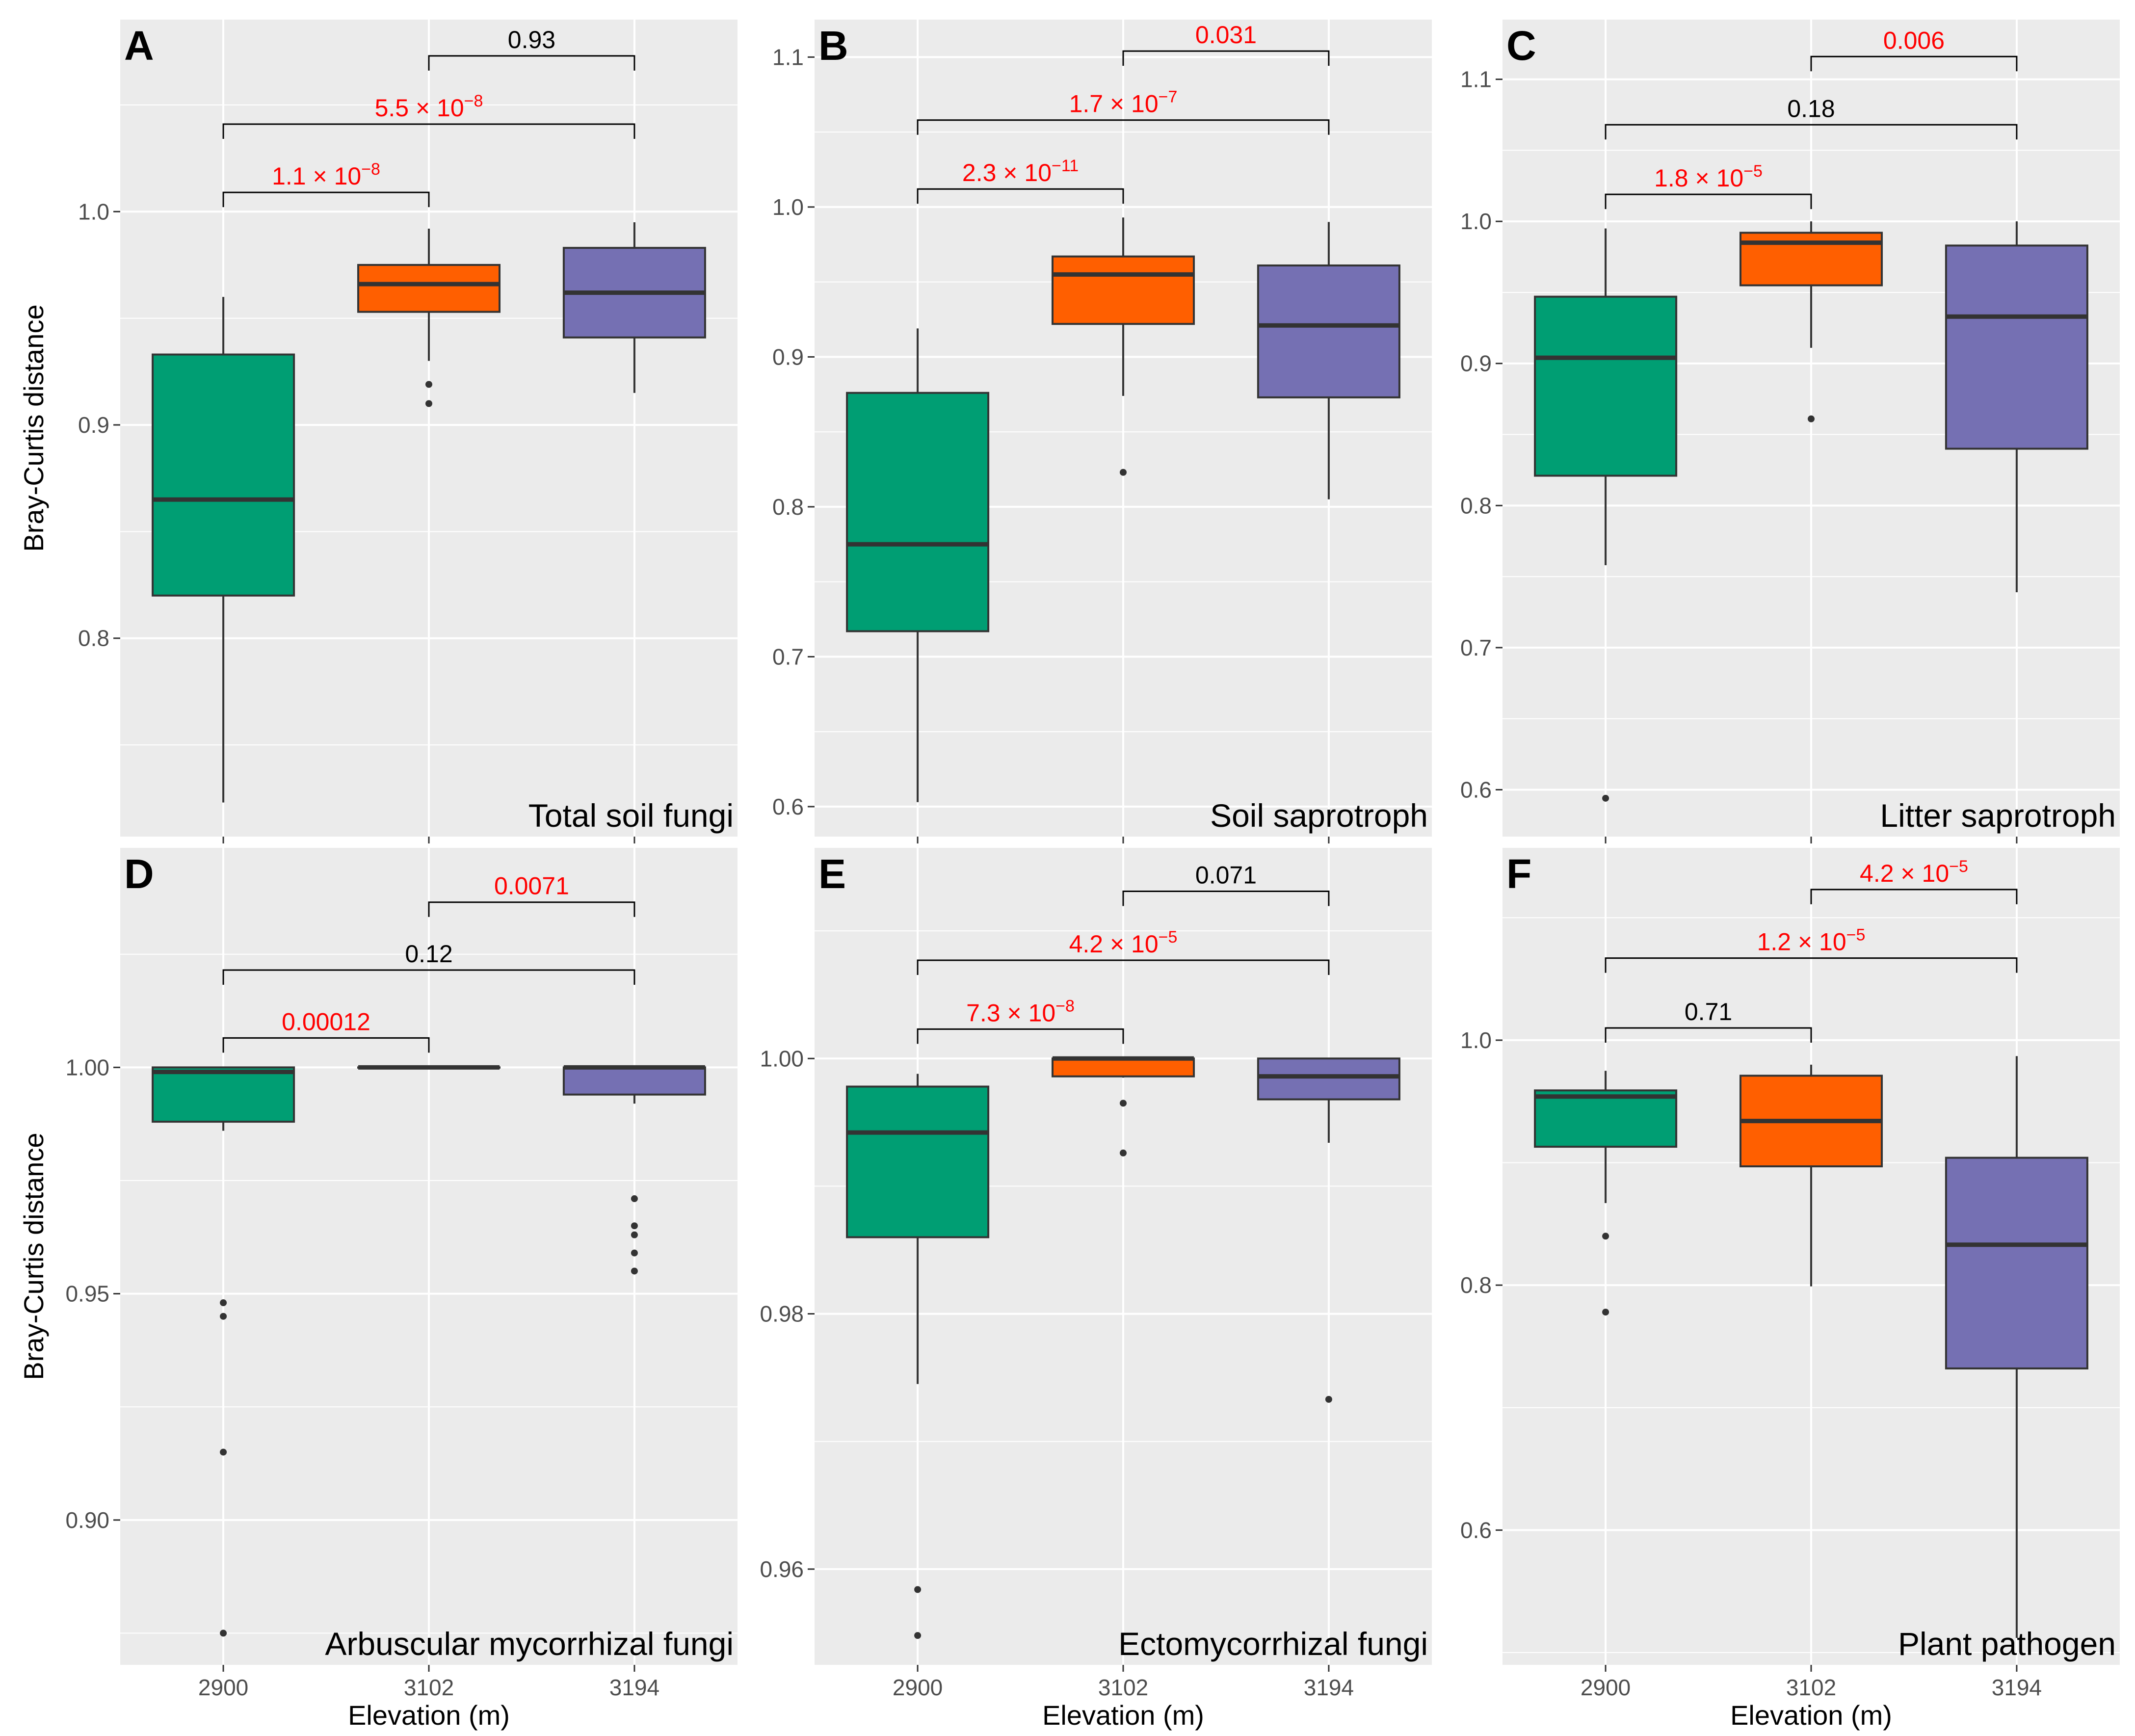 This screenshot has width=2135, height=1736. I want to click on panel-letter: B, so click(833, 46).